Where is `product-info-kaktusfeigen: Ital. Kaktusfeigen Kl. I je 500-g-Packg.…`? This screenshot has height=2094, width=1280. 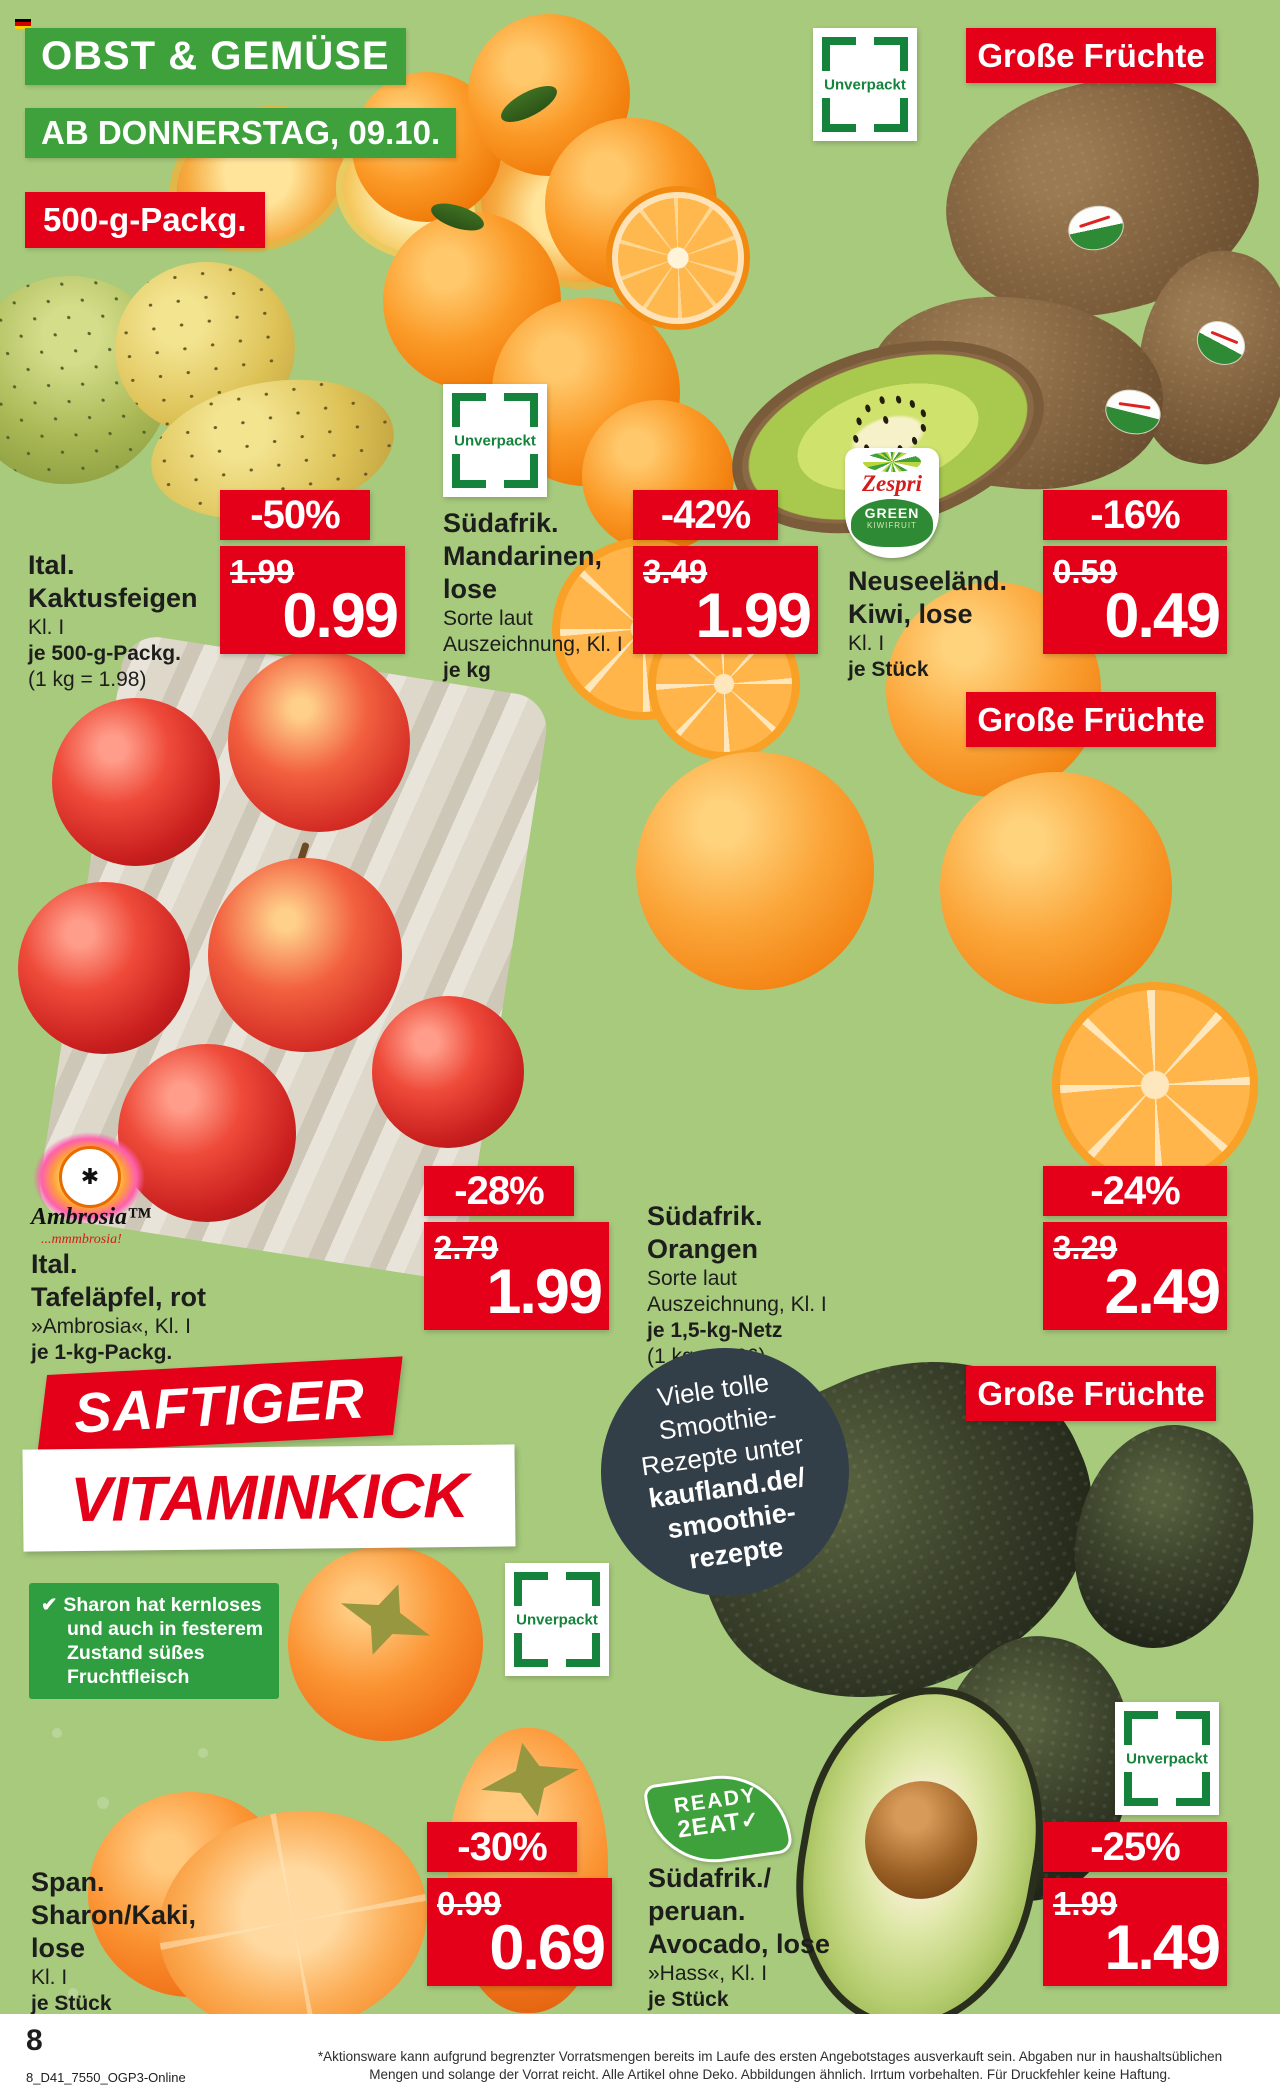 product-info-kaktusfeigen: Ital. Kaktusfeigen Kl. I je 500-g-Packg.… is located at coordinates (113, 621).